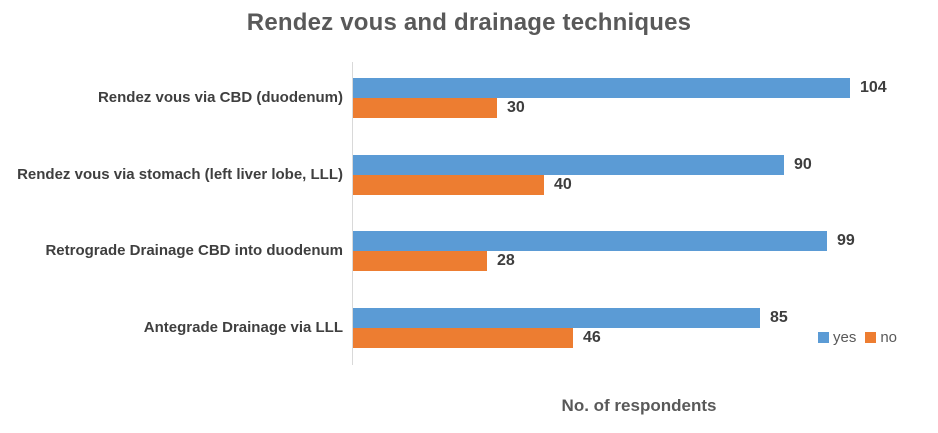 The width and height of the screenshot is (938, 433). What do you see at coordinates (582, 185) in the screenshot?
I see `bar-row: 40` at bounding box center [582, 185].